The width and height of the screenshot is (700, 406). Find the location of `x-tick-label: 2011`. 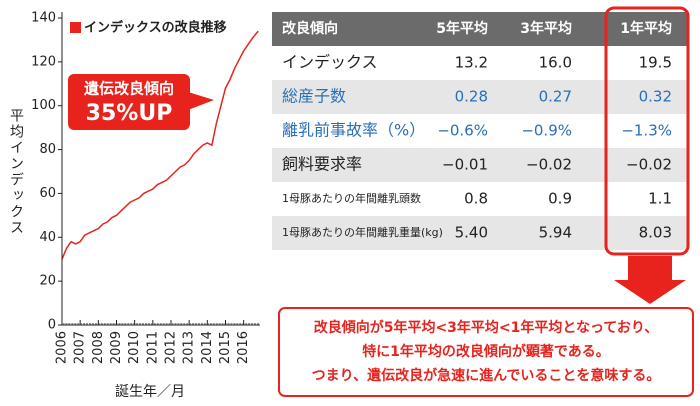

x-tick-label: 2011 is located at coordinates (152, 347).